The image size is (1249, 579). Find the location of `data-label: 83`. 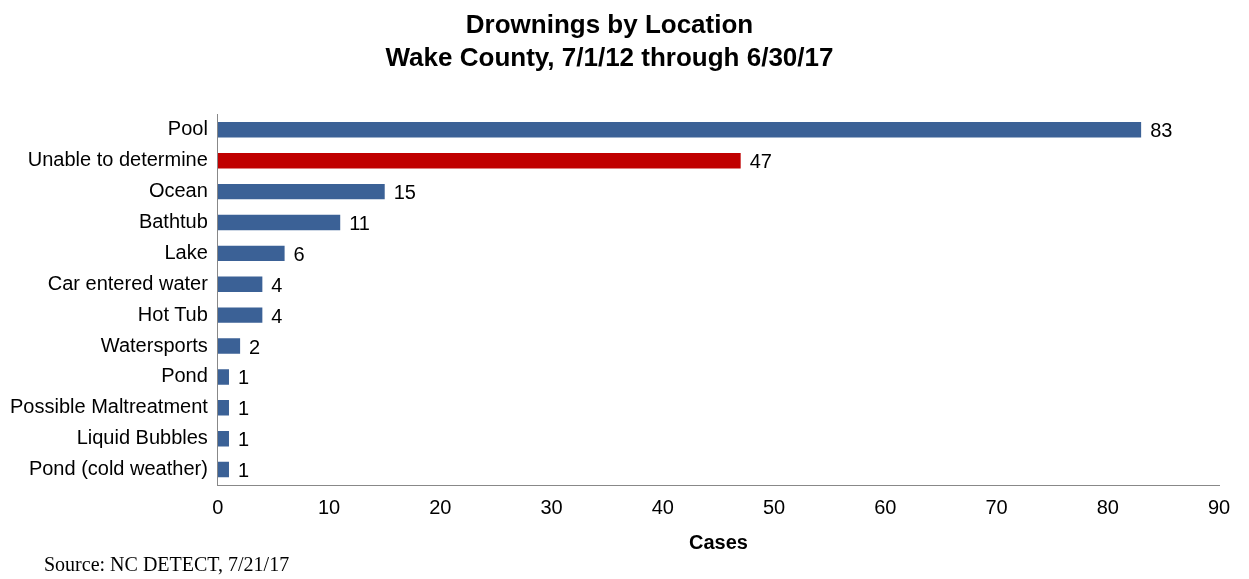

data-label: 83 is located at coordinates (1161, 130).